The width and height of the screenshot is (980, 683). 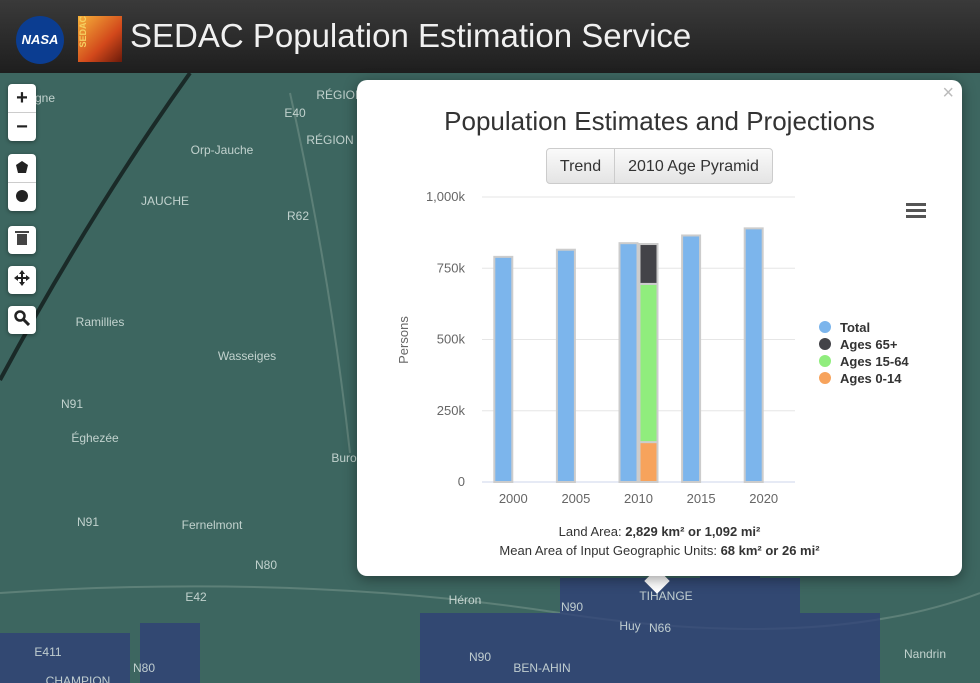 What do you see at coordinates (295, 113) in the screenshot?
I see `map-label: E40` at bounding box center [295, 113].